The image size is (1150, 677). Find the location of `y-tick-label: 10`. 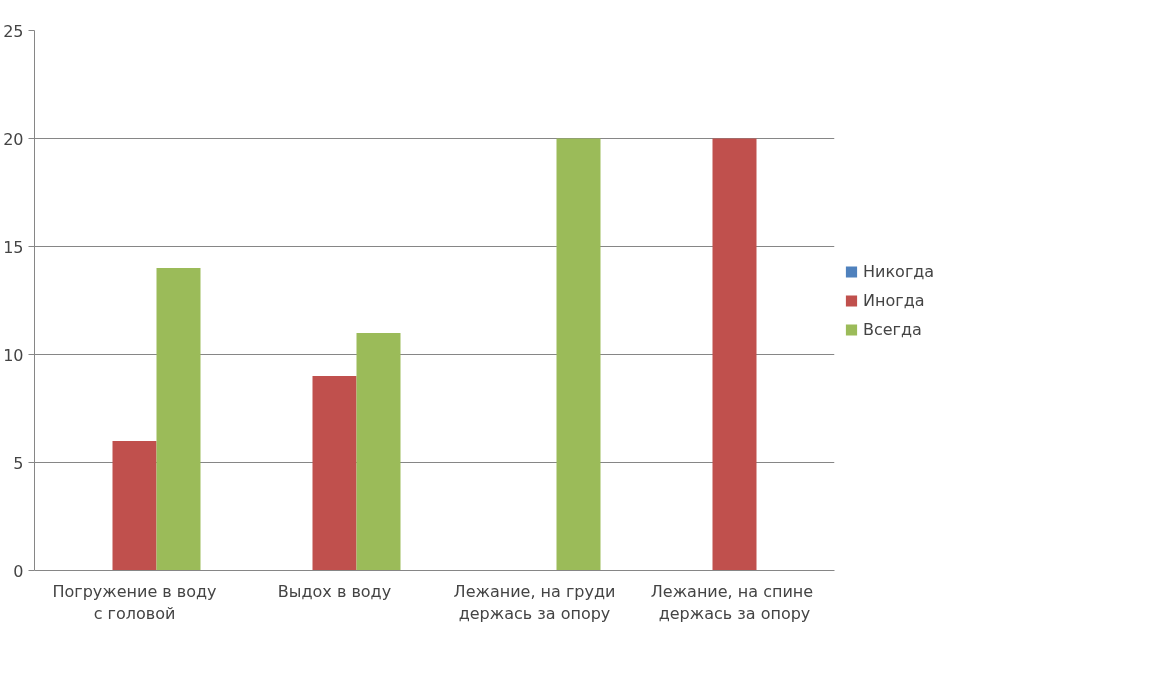

y-tick-label: 10 is located at coordinates (13, 355).